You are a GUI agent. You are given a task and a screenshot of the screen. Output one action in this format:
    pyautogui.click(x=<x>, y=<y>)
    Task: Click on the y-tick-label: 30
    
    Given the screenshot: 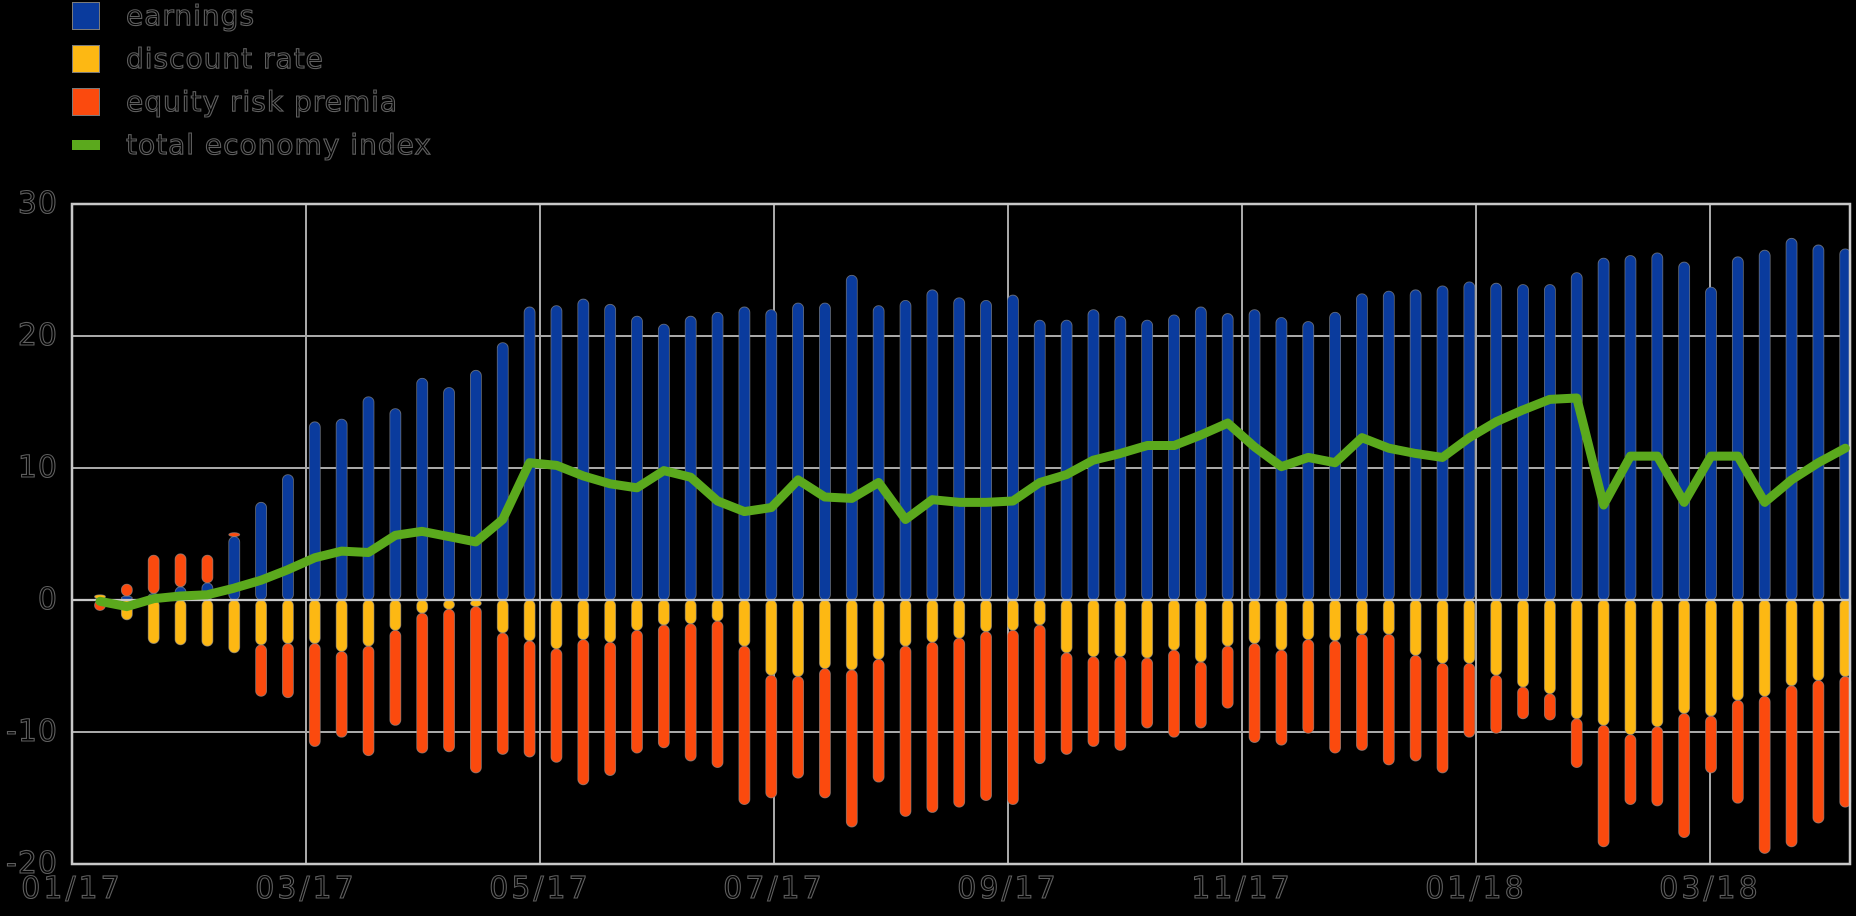 What is the action you would take?
    pyautogui.click(x=37, y=203)
    